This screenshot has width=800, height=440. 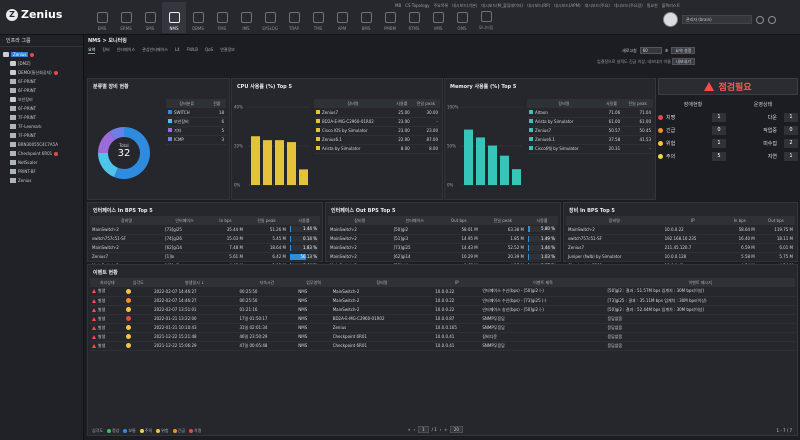 What do you see at coordinates (728, 86) in the screenshot?
I see `alarm-header: 점검필요` at bounding box center [728, 86].